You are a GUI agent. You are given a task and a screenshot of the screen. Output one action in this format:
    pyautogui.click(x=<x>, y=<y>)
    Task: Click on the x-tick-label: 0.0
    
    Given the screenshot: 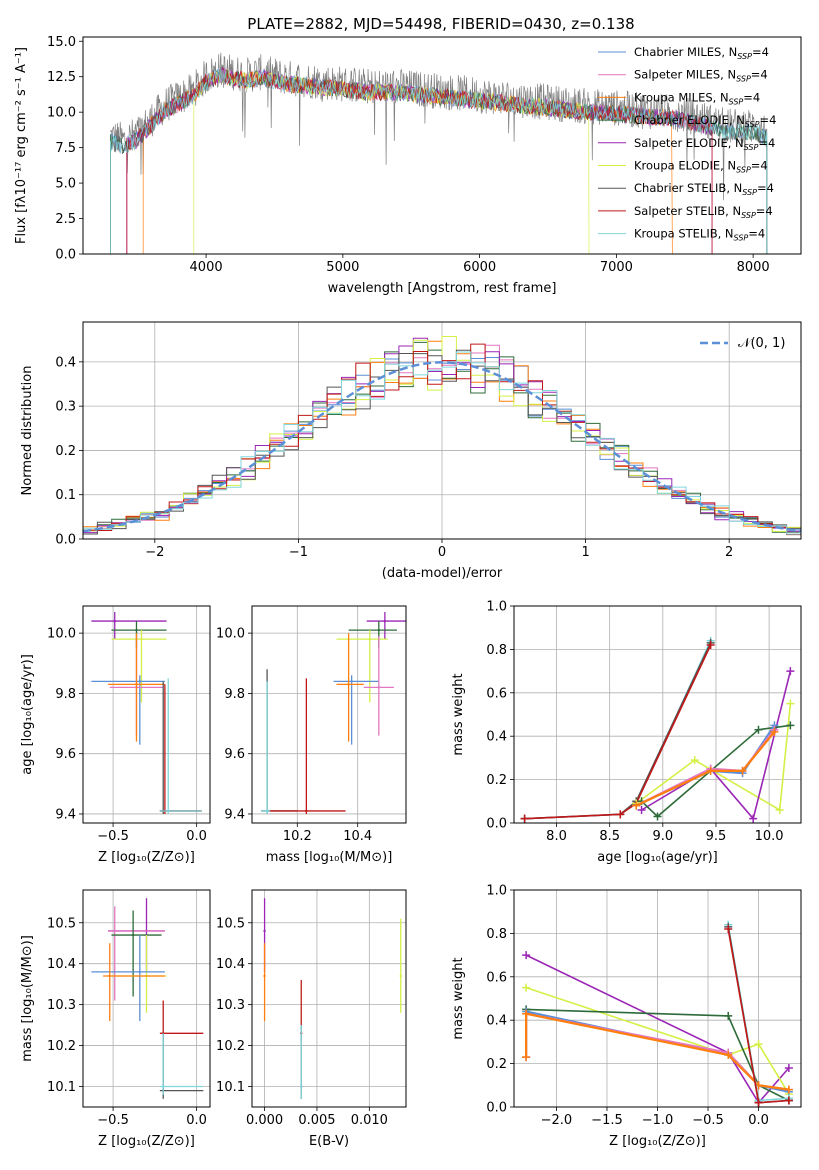 What is the action you would take?
    pyautogui.click(x=196, y=836)
    